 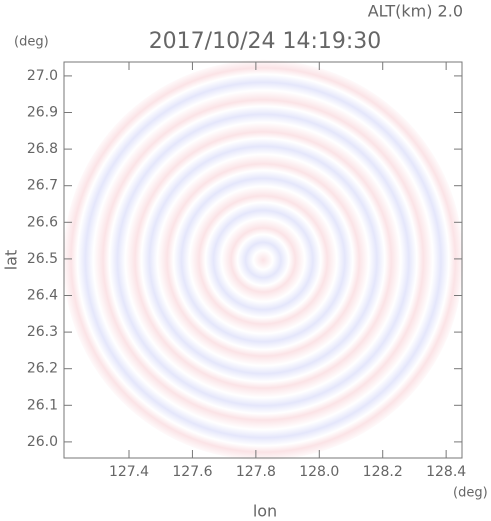 I want to click on y-tick-label: 26.6, so click(x=42, y=222).